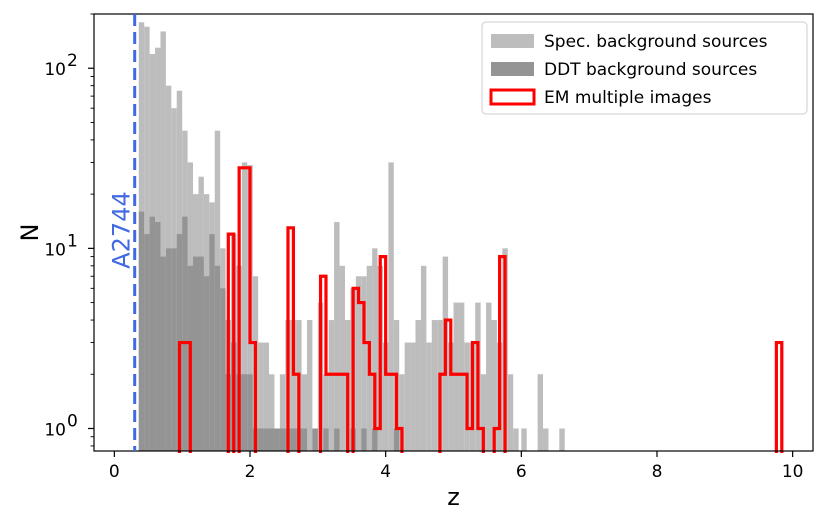 The width and height of the screenshot is (830, 525). I want to click on x-axis-label: z, so click(453, 497).